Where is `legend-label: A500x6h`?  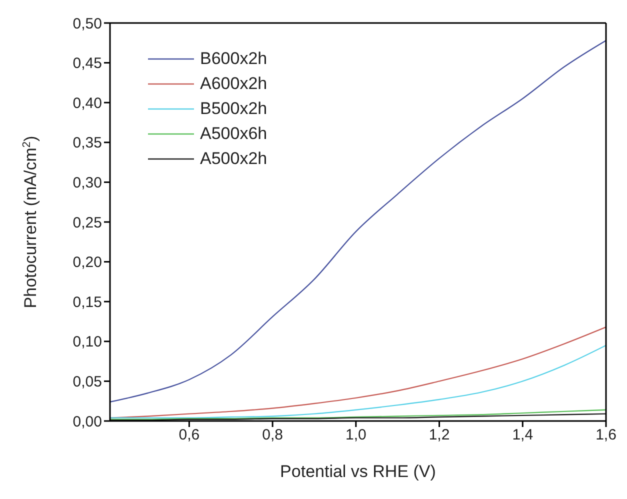
legend-label: A500x6h is located at coordinates (234, 134).